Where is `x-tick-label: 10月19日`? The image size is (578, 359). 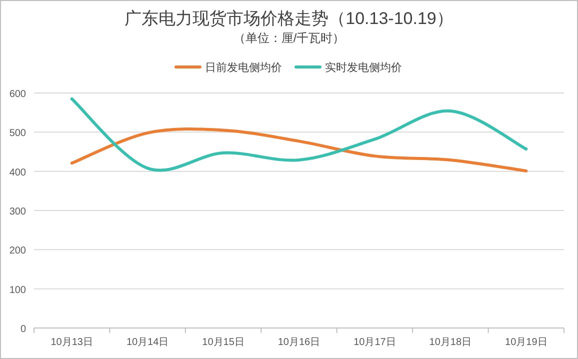 x-tick-label: 10月19日 is located at coordinates (526, 342).